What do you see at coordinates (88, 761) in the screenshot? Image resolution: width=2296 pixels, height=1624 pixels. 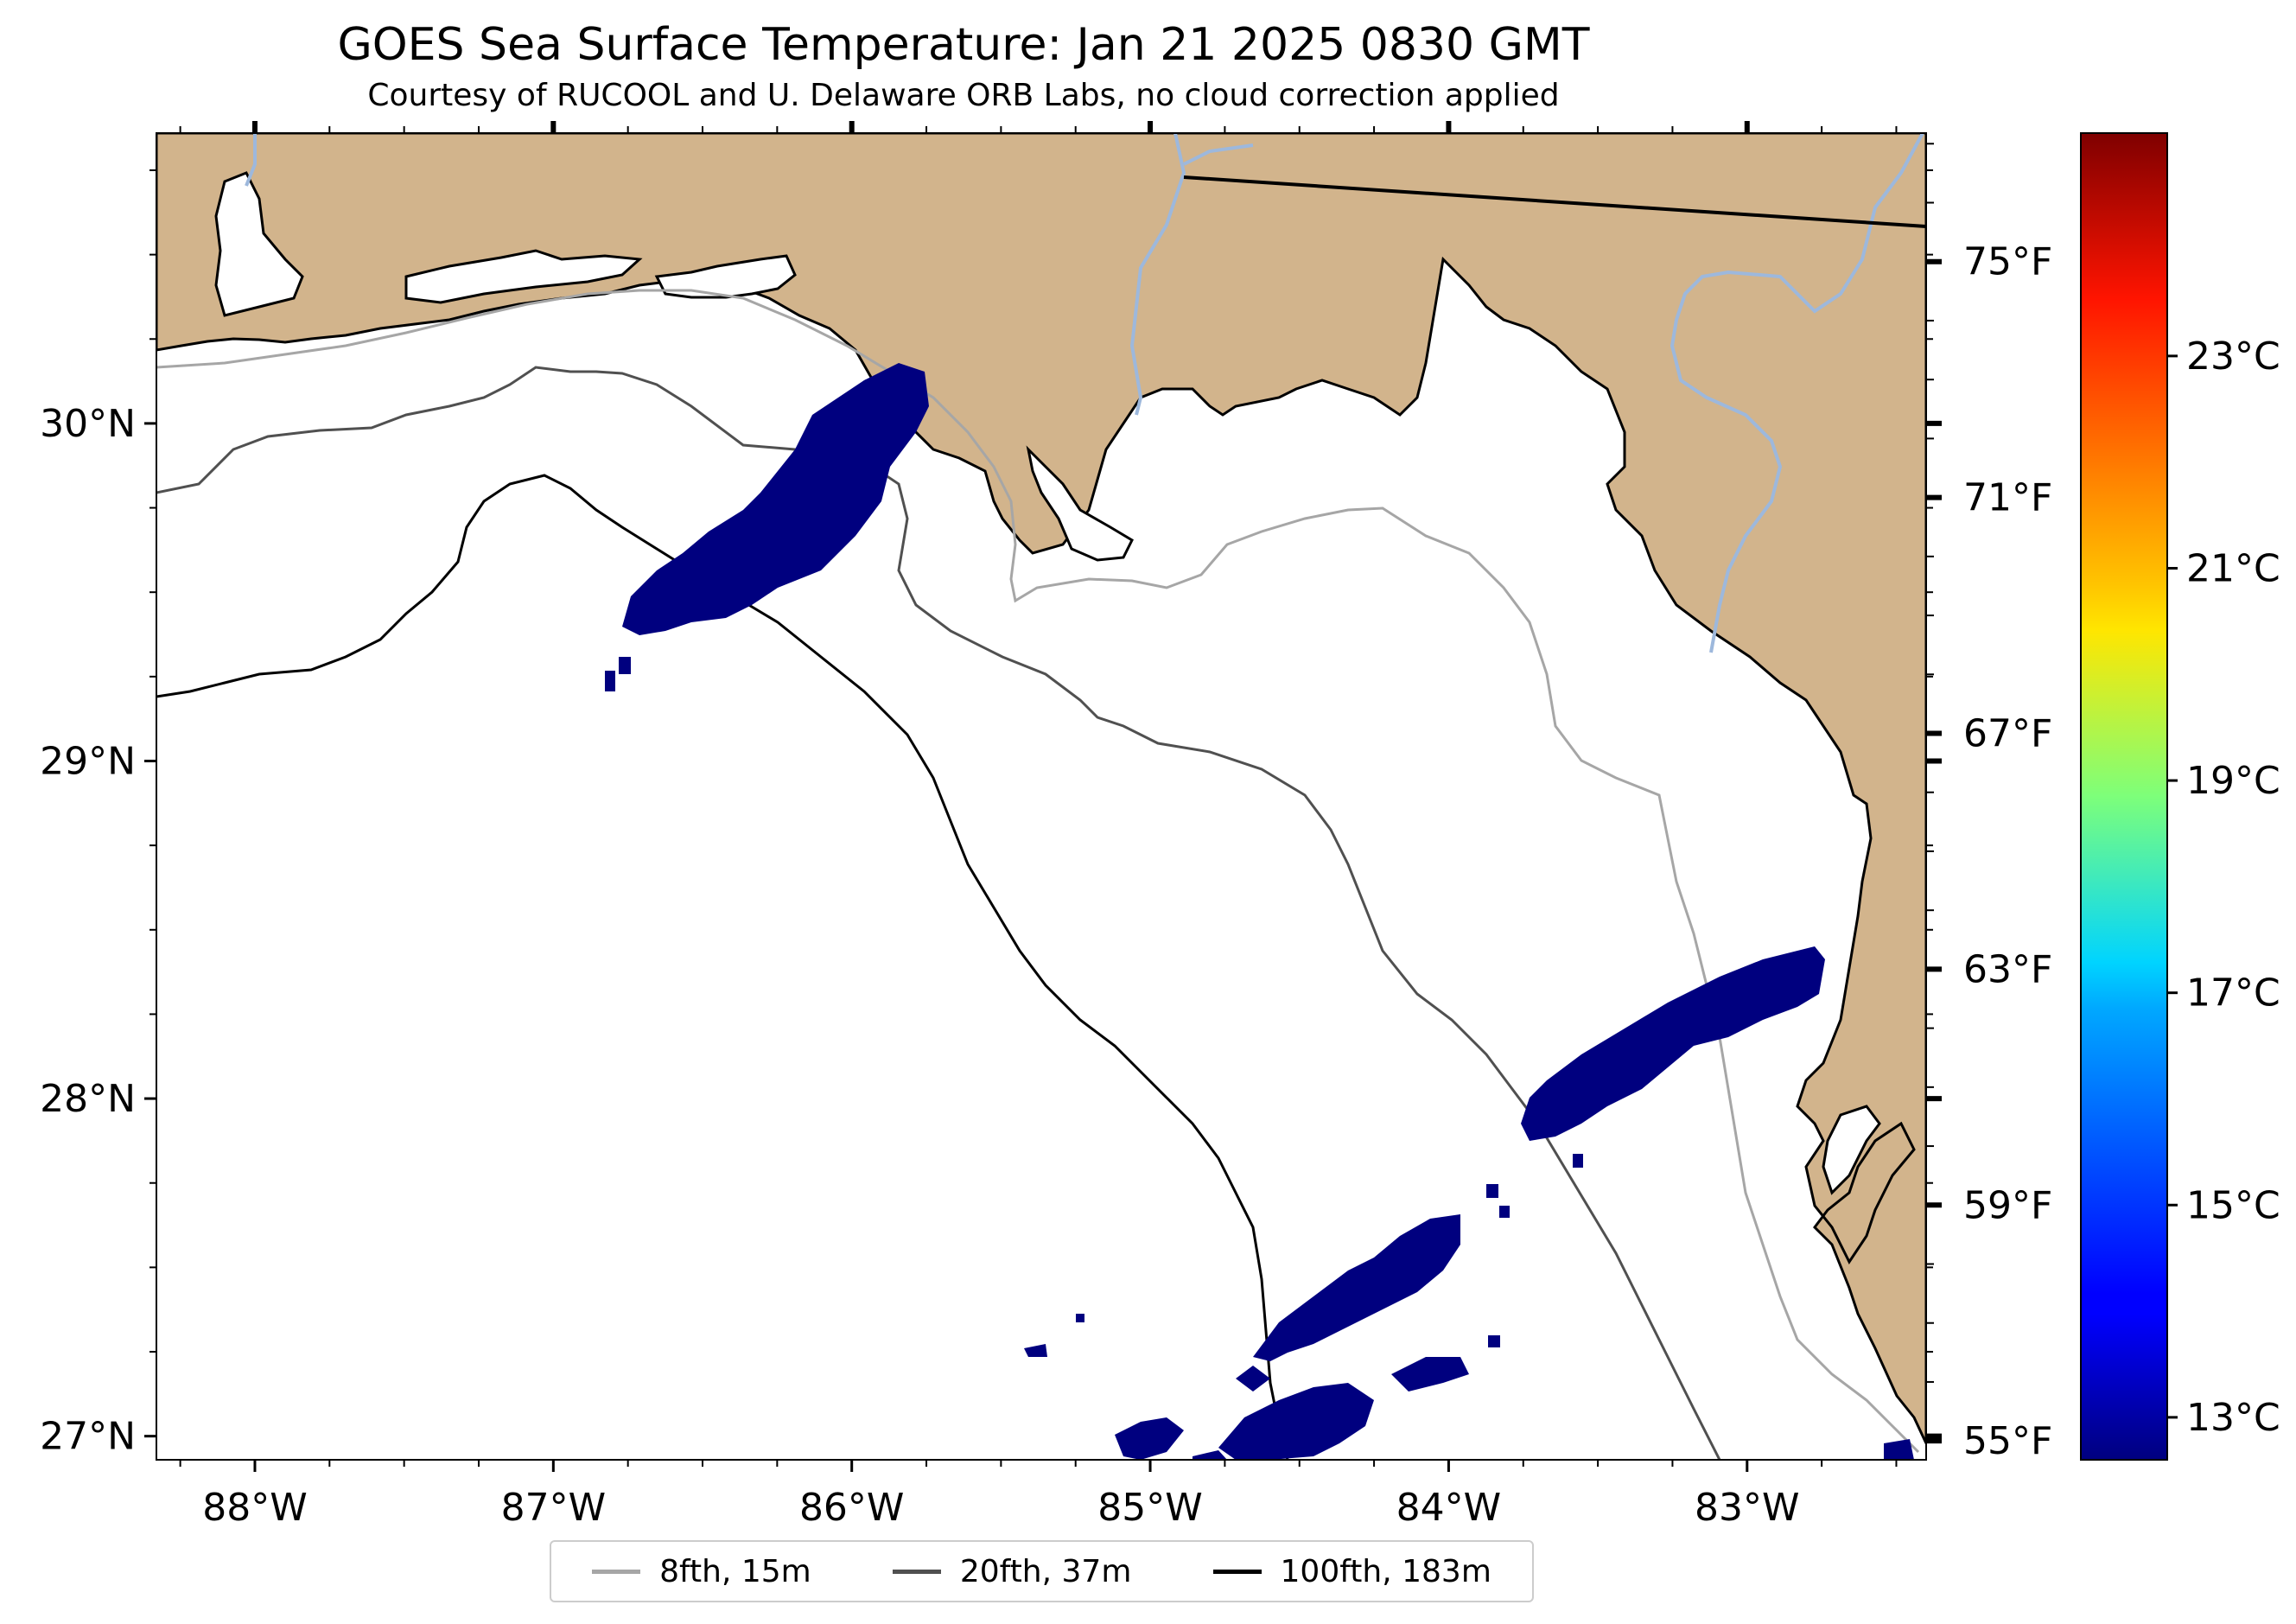 I see `y-tick-label: 29°N` at bounding box center [88, 761].